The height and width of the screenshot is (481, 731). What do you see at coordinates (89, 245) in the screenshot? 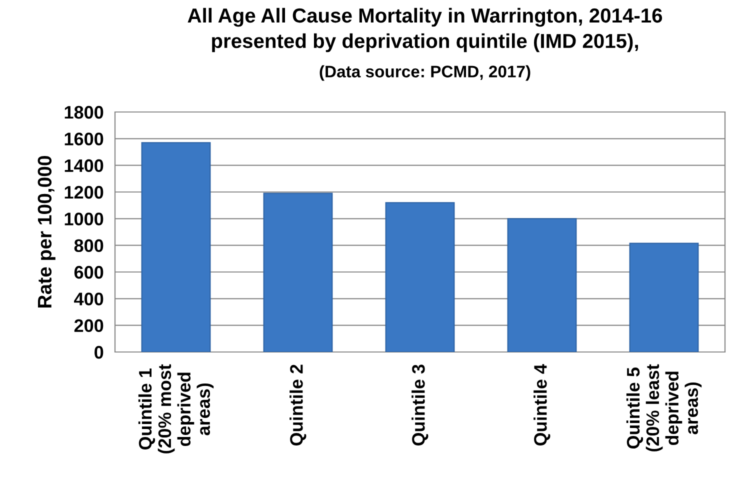
I see `y-tick-label: 800` at bounding box center [89, 245].